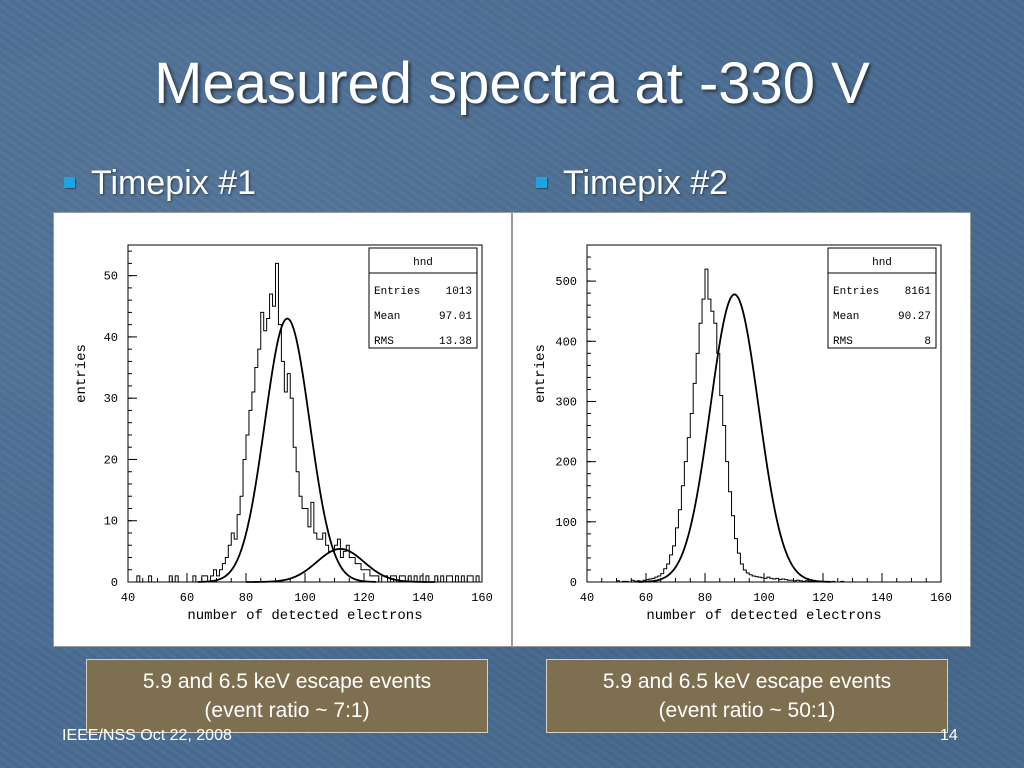 Image resolution: width=1024 pixels, height=768 pixels. I want to click on y-tick-label: 300, so click(566, 402).